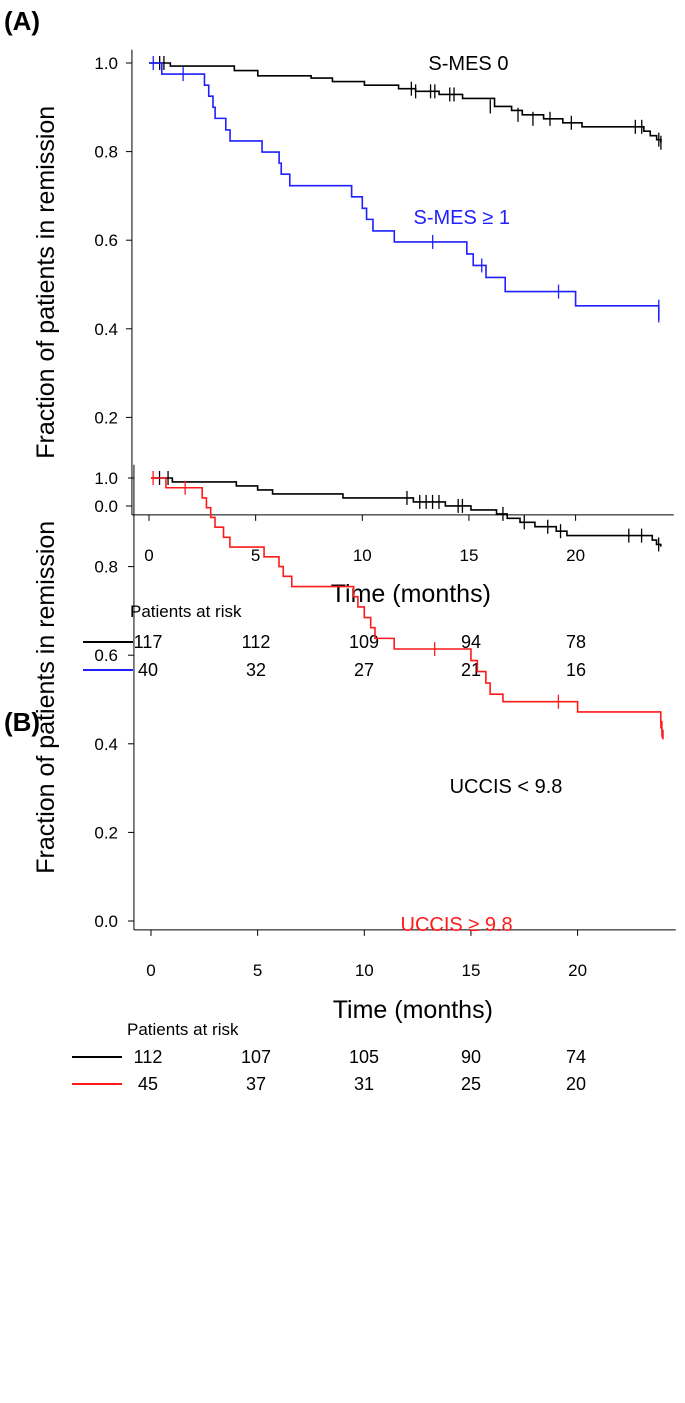 This screenshot has width=685, height=1403. What do you see at coordinates (576, 1057) in the screenshot?
I see `risk-count: 74` at bounding box center [576, 1057].